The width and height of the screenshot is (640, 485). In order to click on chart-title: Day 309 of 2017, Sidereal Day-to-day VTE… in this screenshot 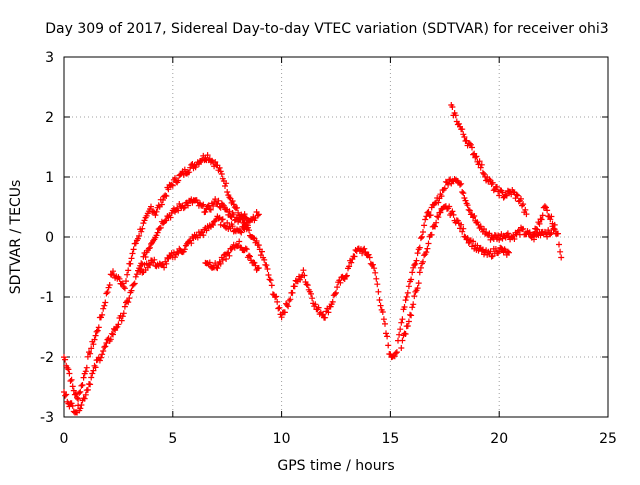, I will do `click(326, 29)`.